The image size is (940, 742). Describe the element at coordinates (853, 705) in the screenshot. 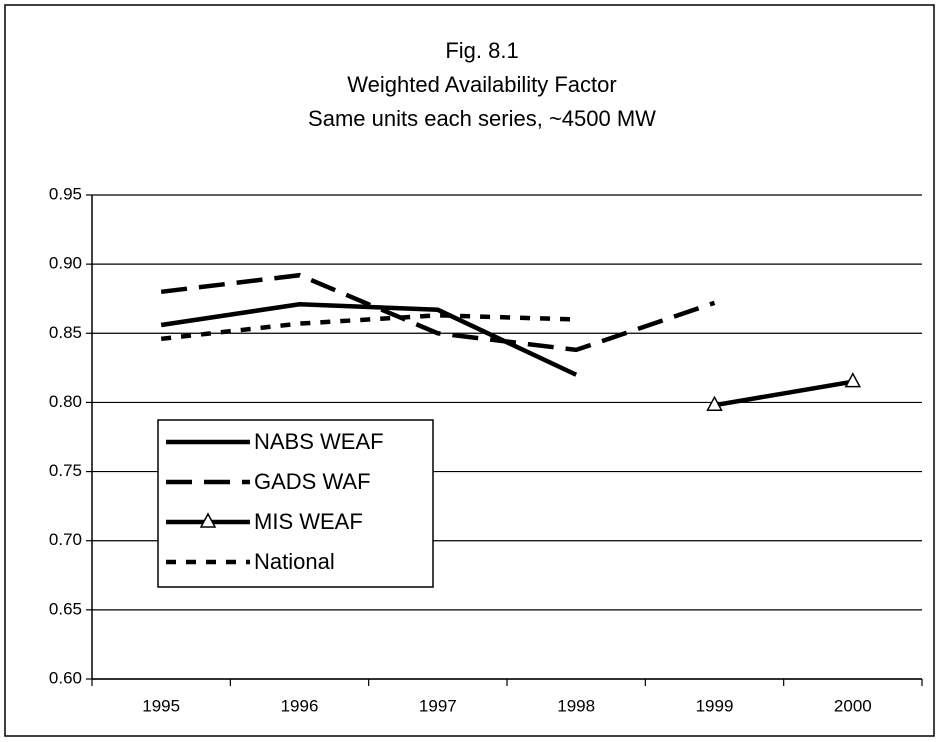

I see `x-tick-label: 2000` at that location.